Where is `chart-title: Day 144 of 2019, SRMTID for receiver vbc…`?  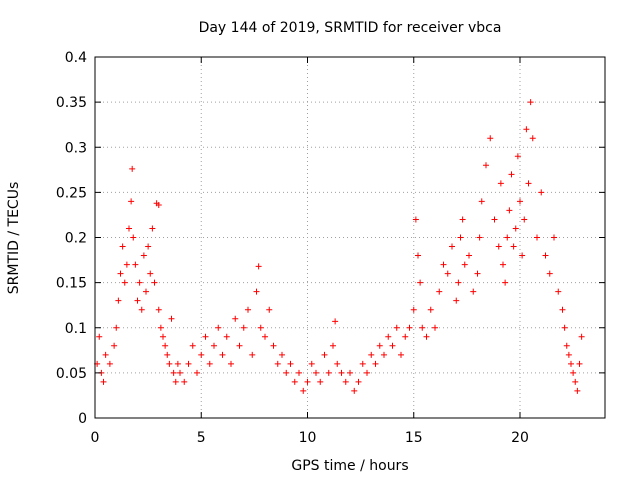 chart-title: Day 144 of 2019, SRMTID for receiver vbc… is located at coordinates (350, 28).